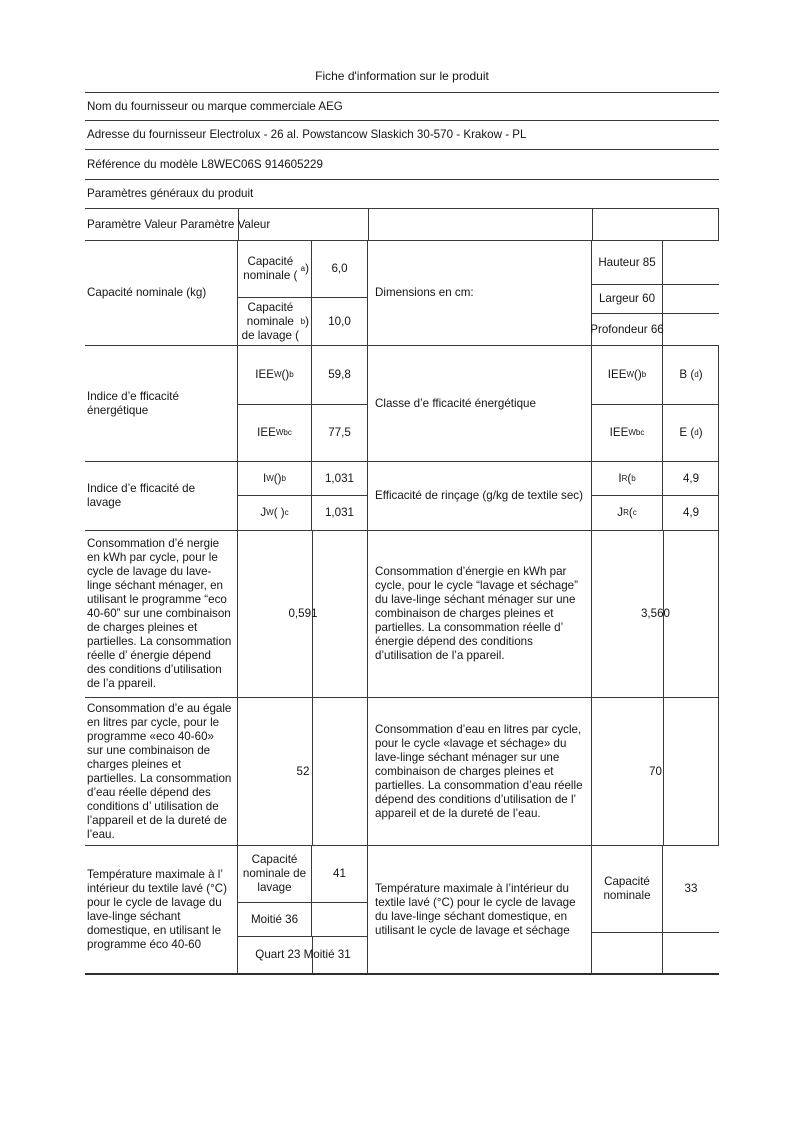  Describe the element at coordinates (691, 329) in the screenshot. I see `depth-extra-cell` at that location.